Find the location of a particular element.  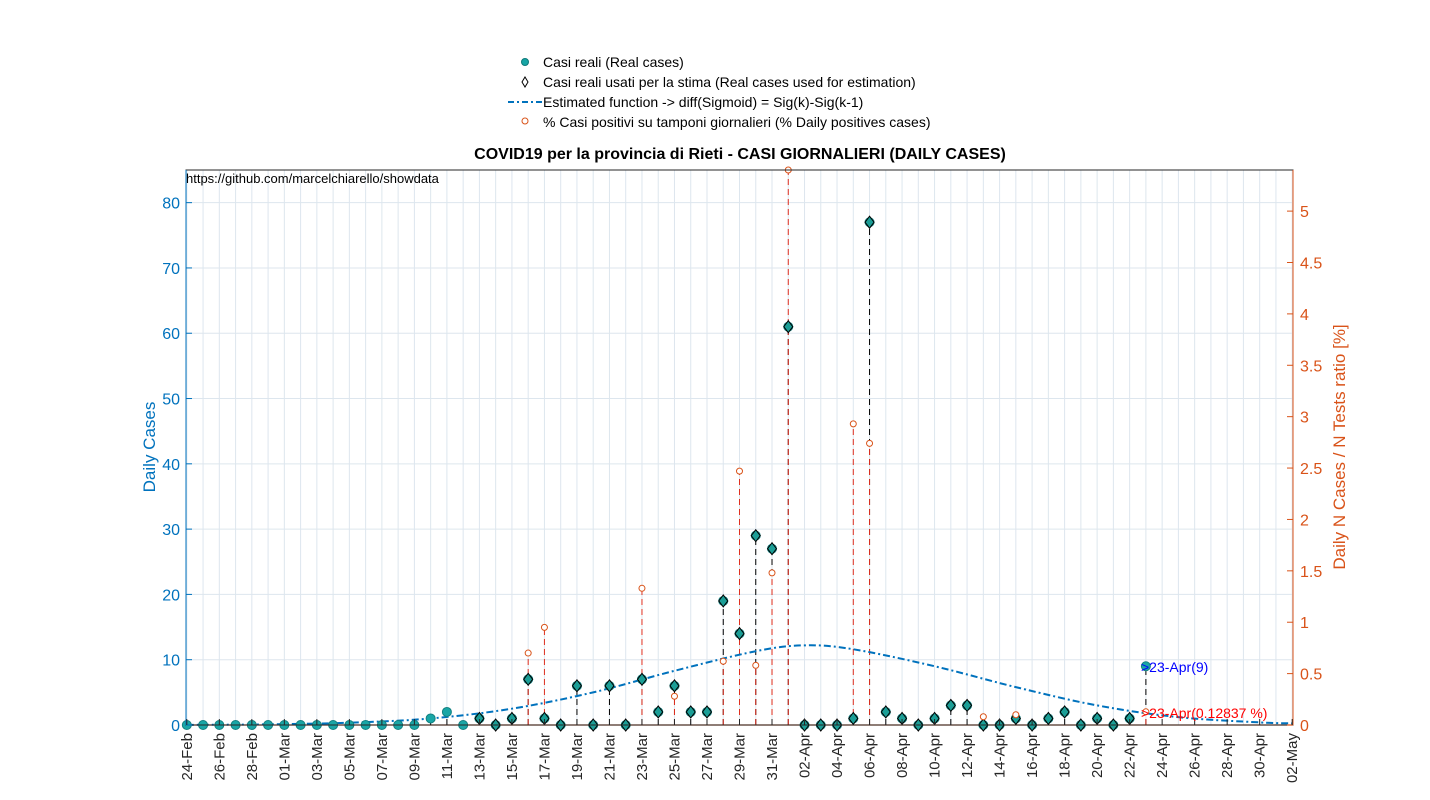

x-tick-label: 02-Apr is located at coordinates (805, 755).